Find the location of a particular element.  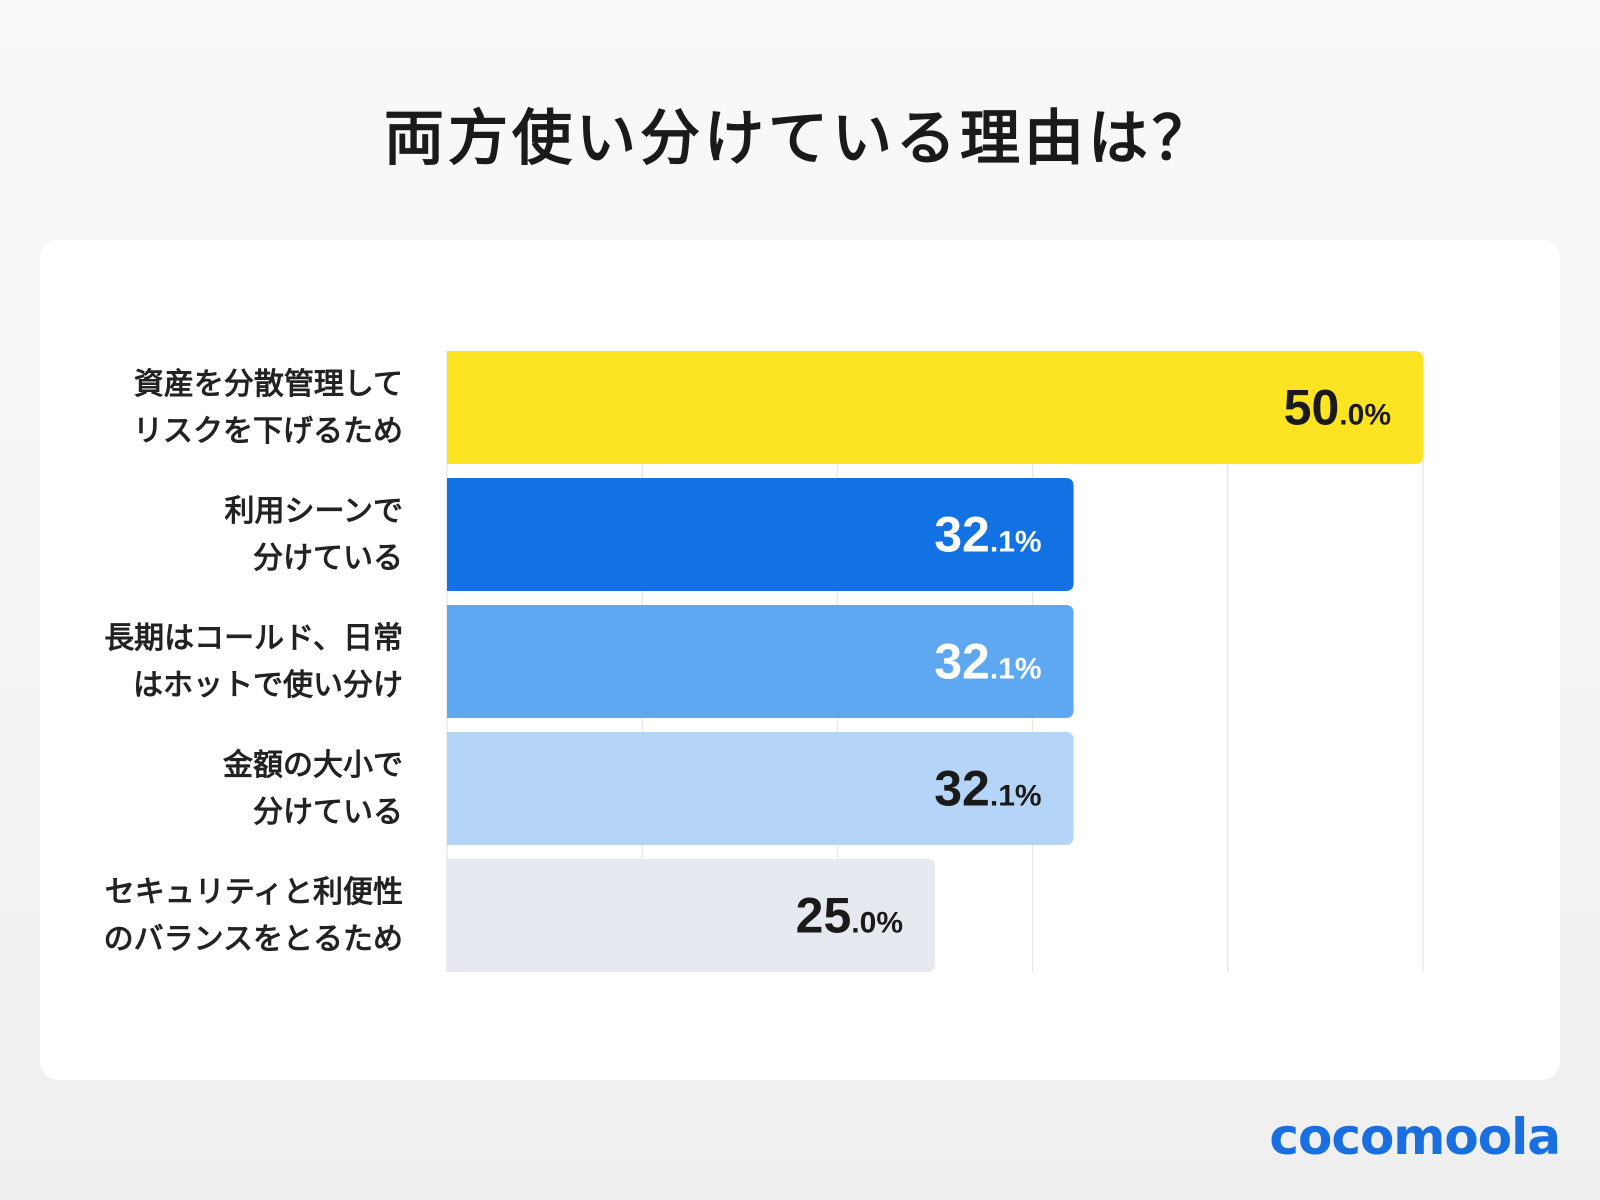

category-label-line: 資産を分散管理して is located at coordinates (268, 384).